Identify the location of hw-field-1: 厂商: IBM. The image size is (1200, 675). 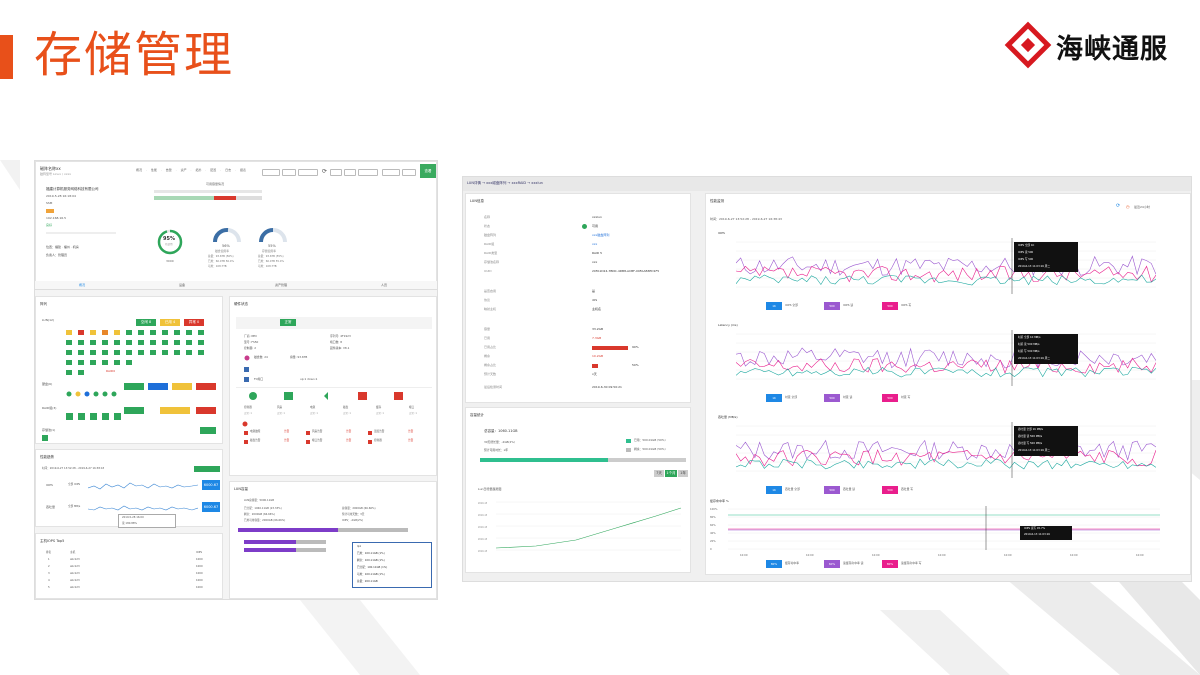
(250, 336).